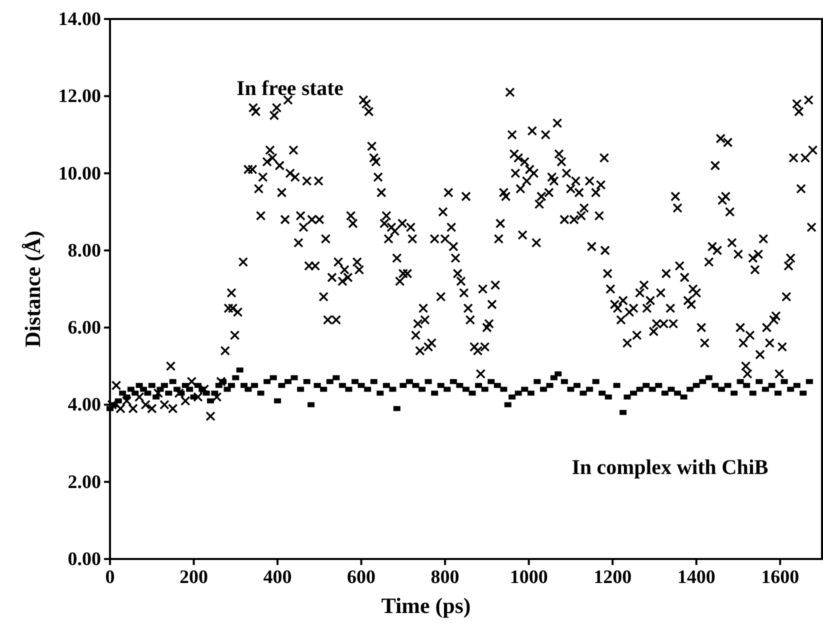 The height and width of the screenshot is (625, 823). What do you see at coordinates (696, 577) in the screenshot?
I see `x-tick-label: 1400` at bounding box center [696, 577].